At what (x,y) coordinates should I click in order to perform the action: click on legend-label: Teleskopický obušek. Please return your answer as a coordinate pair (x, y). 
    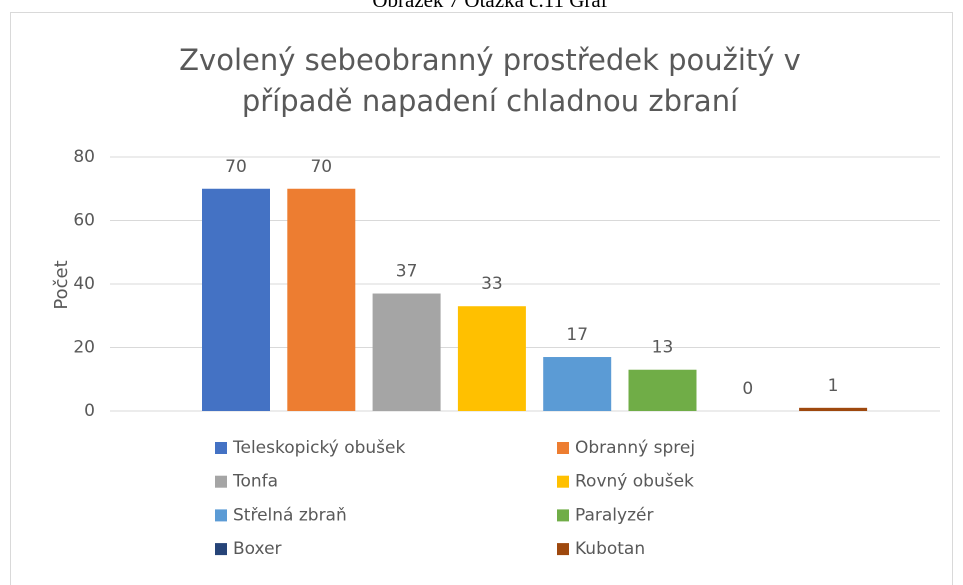
    Looking at the image, I should click on (318, 448).